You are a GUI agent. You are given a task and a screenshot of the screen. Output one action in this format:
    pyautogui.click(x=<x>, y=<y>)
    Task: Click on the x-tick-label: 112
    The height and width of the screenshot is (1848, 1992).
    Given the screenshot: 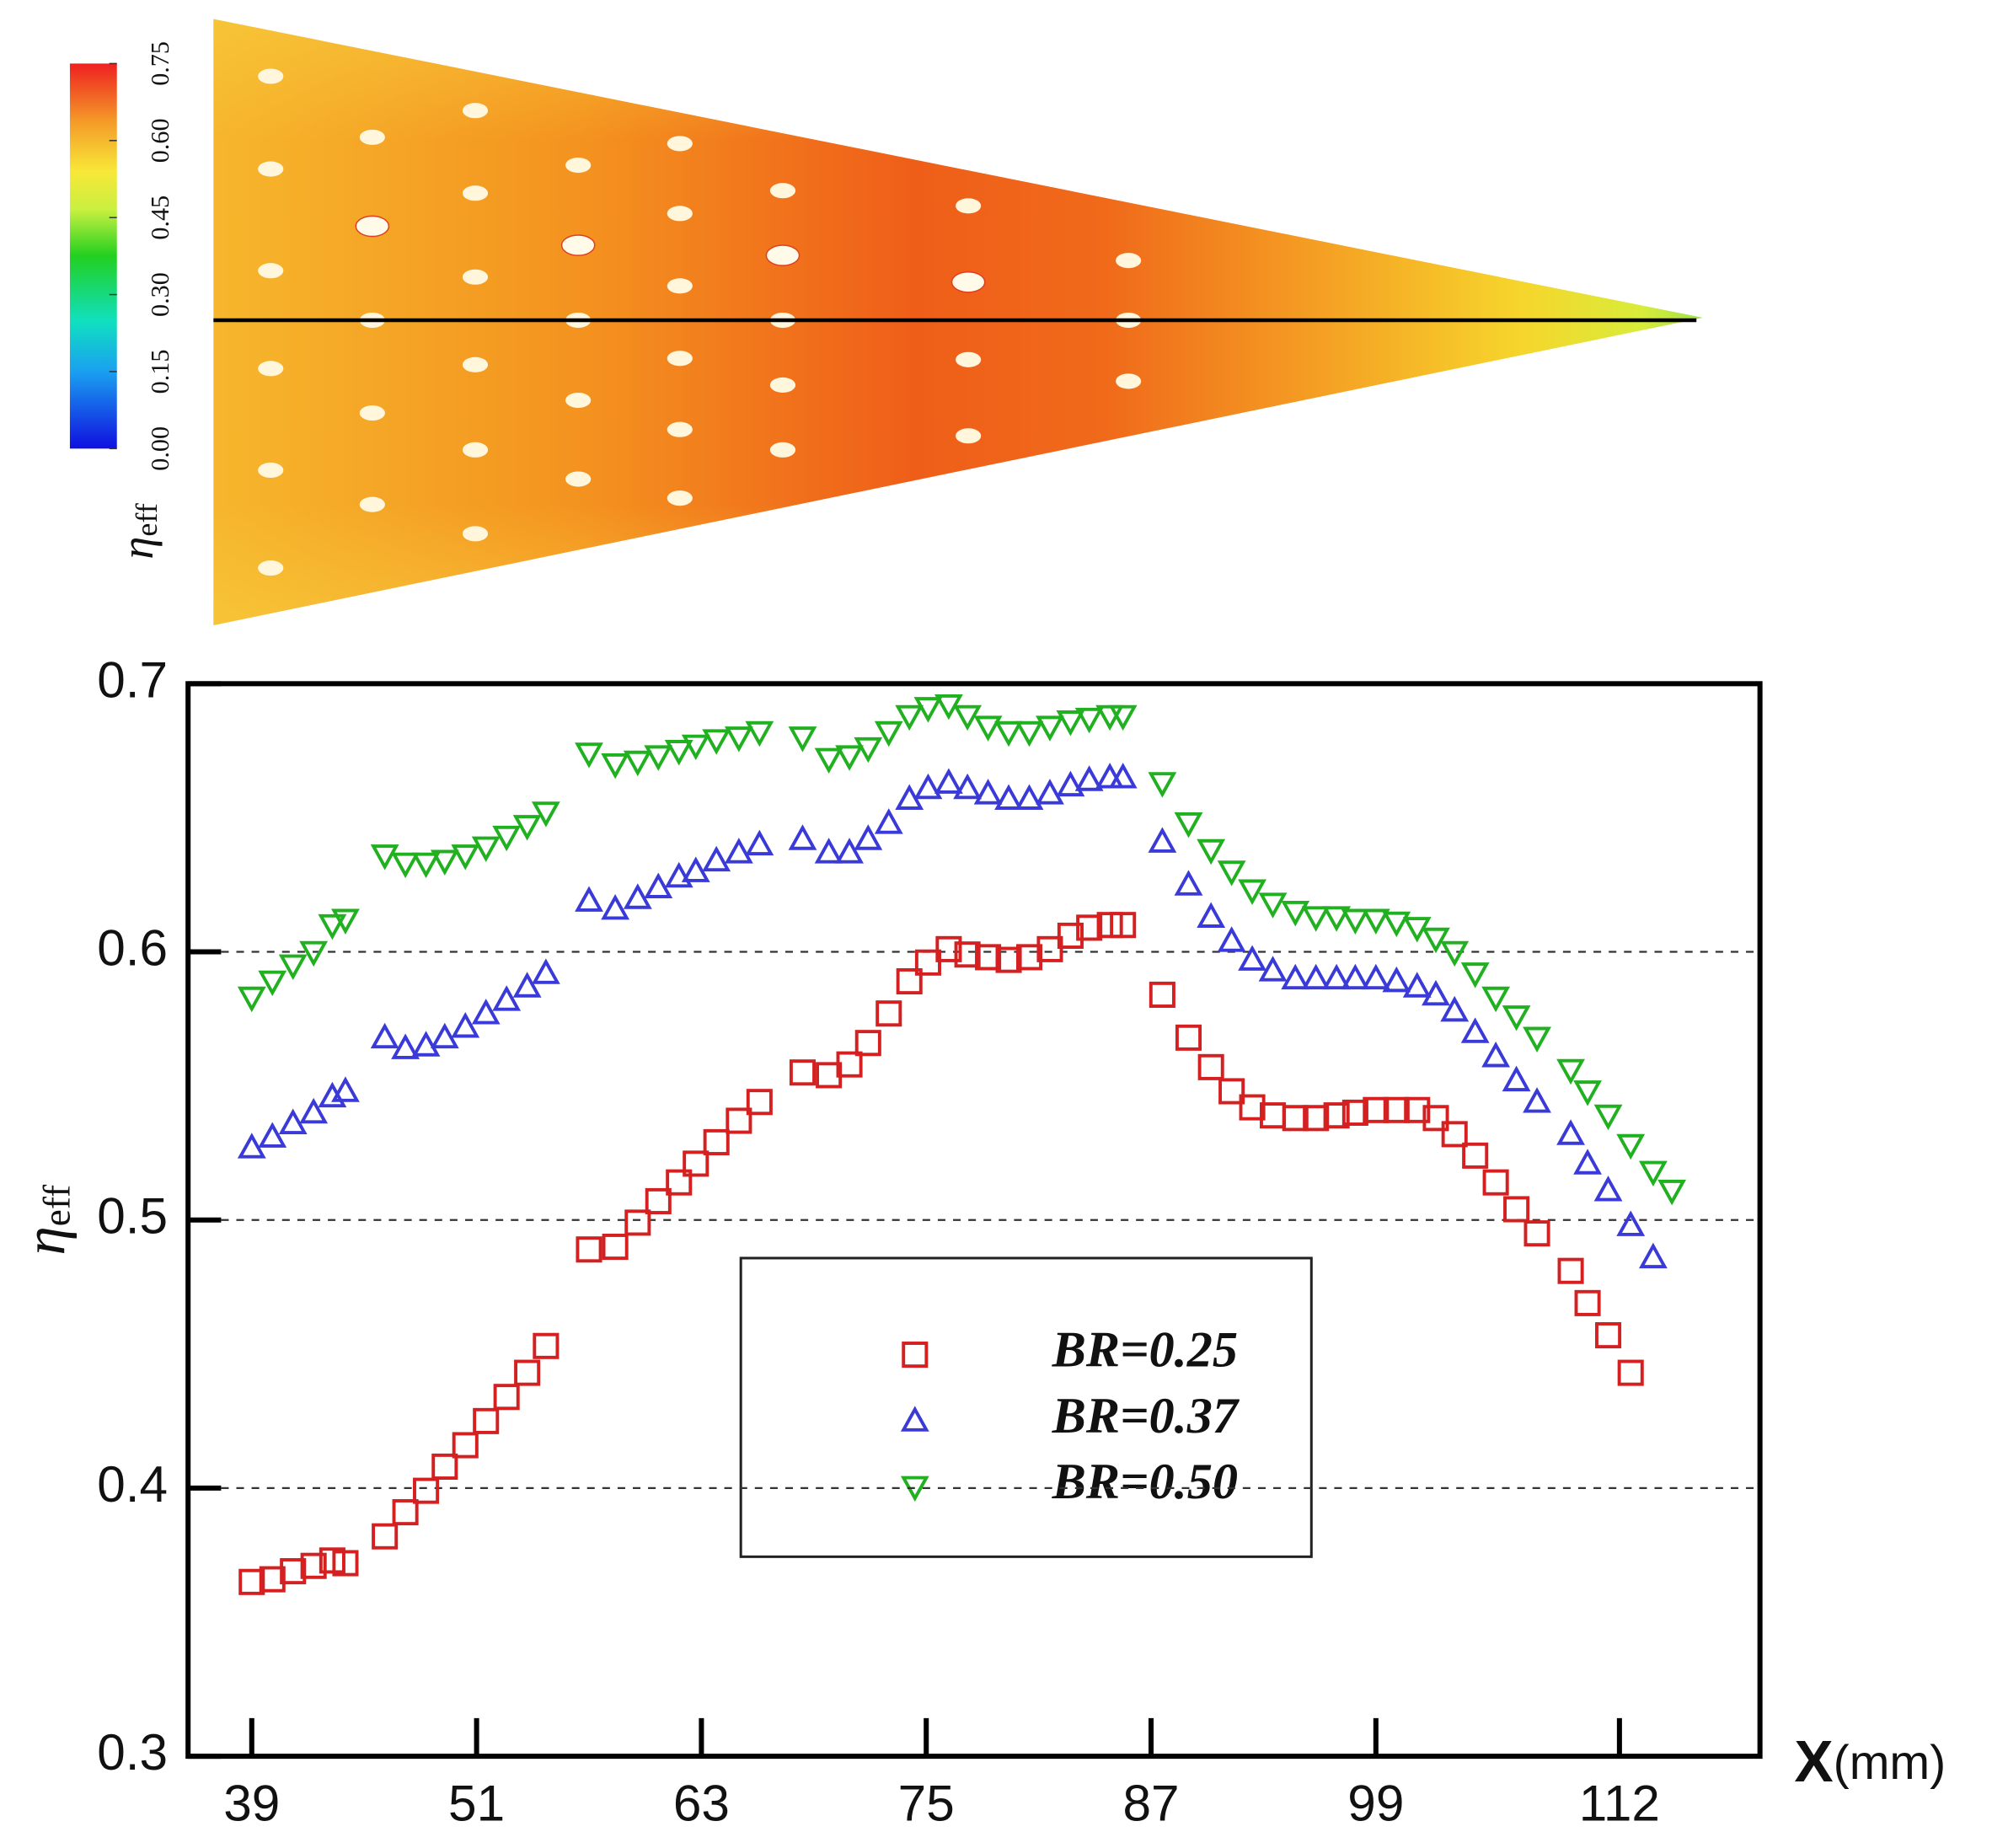 What is the action you would take?
    pyautogui.click(x=1619, y=1803)
    